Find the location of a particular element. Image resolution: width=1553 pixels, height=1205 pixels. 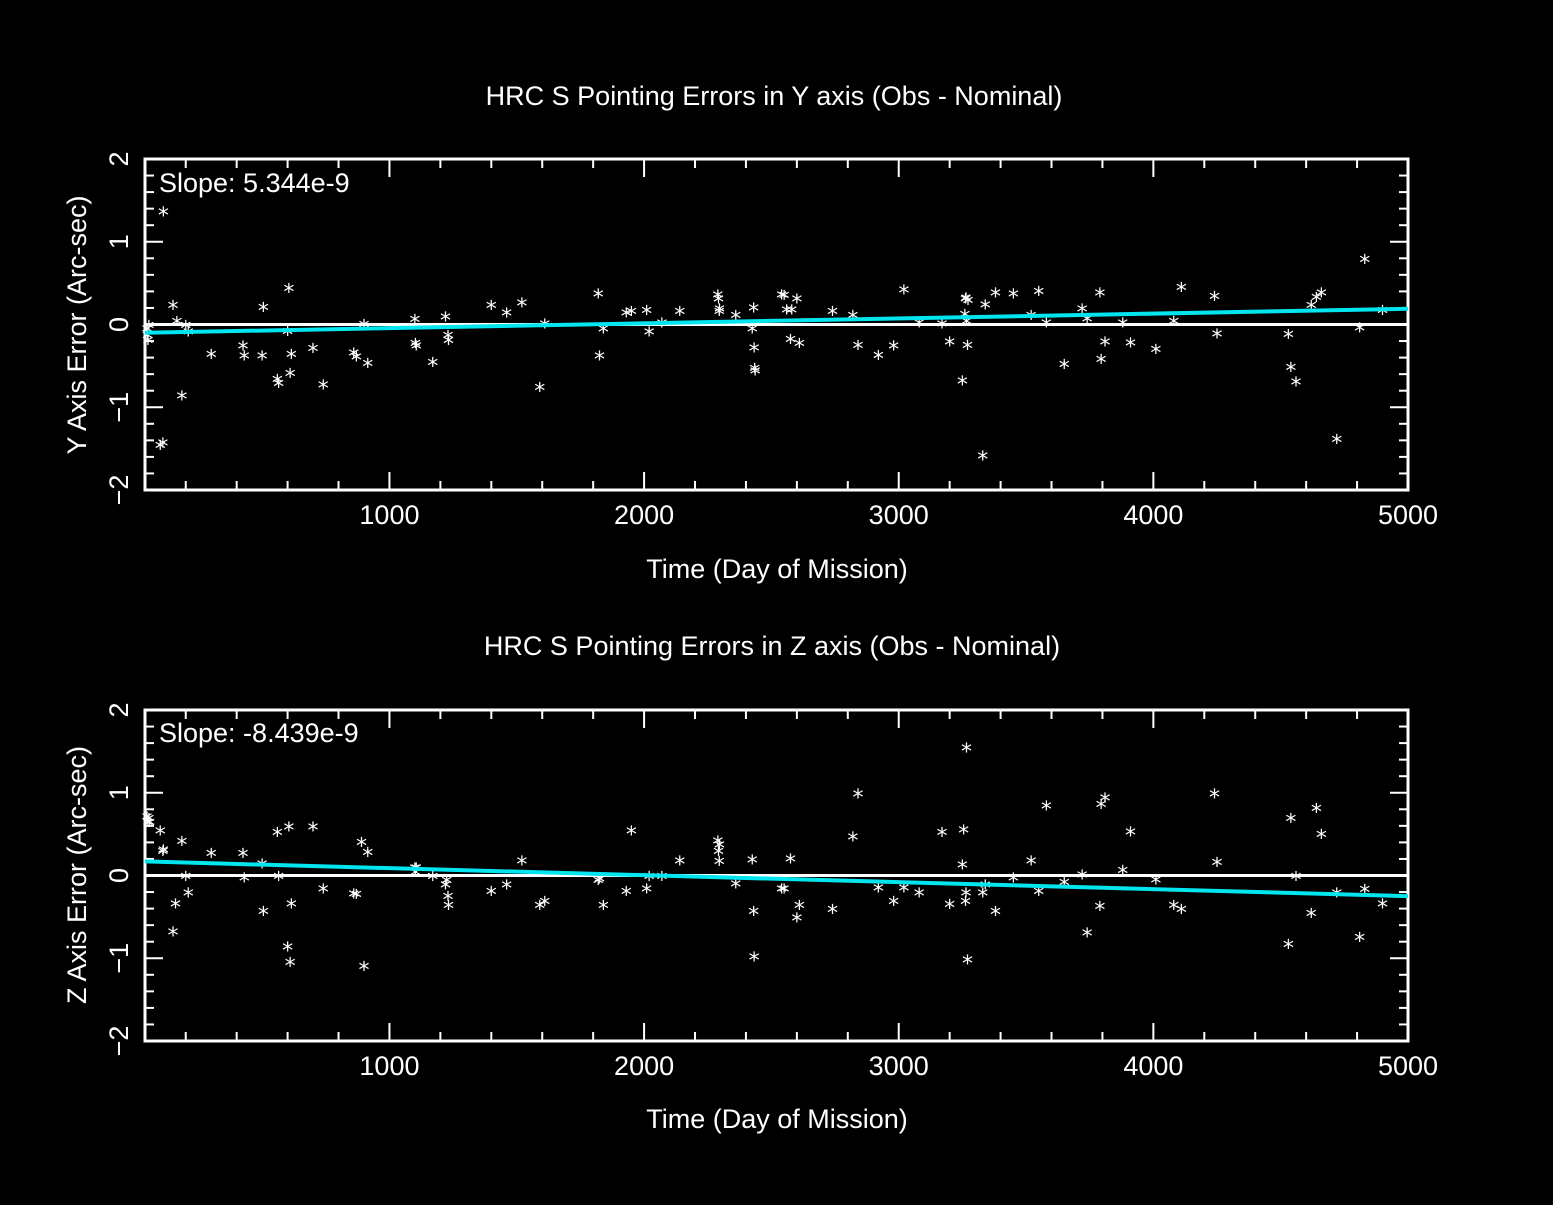

x-tick-label: 4000 is located at coordinates (1153, 515).